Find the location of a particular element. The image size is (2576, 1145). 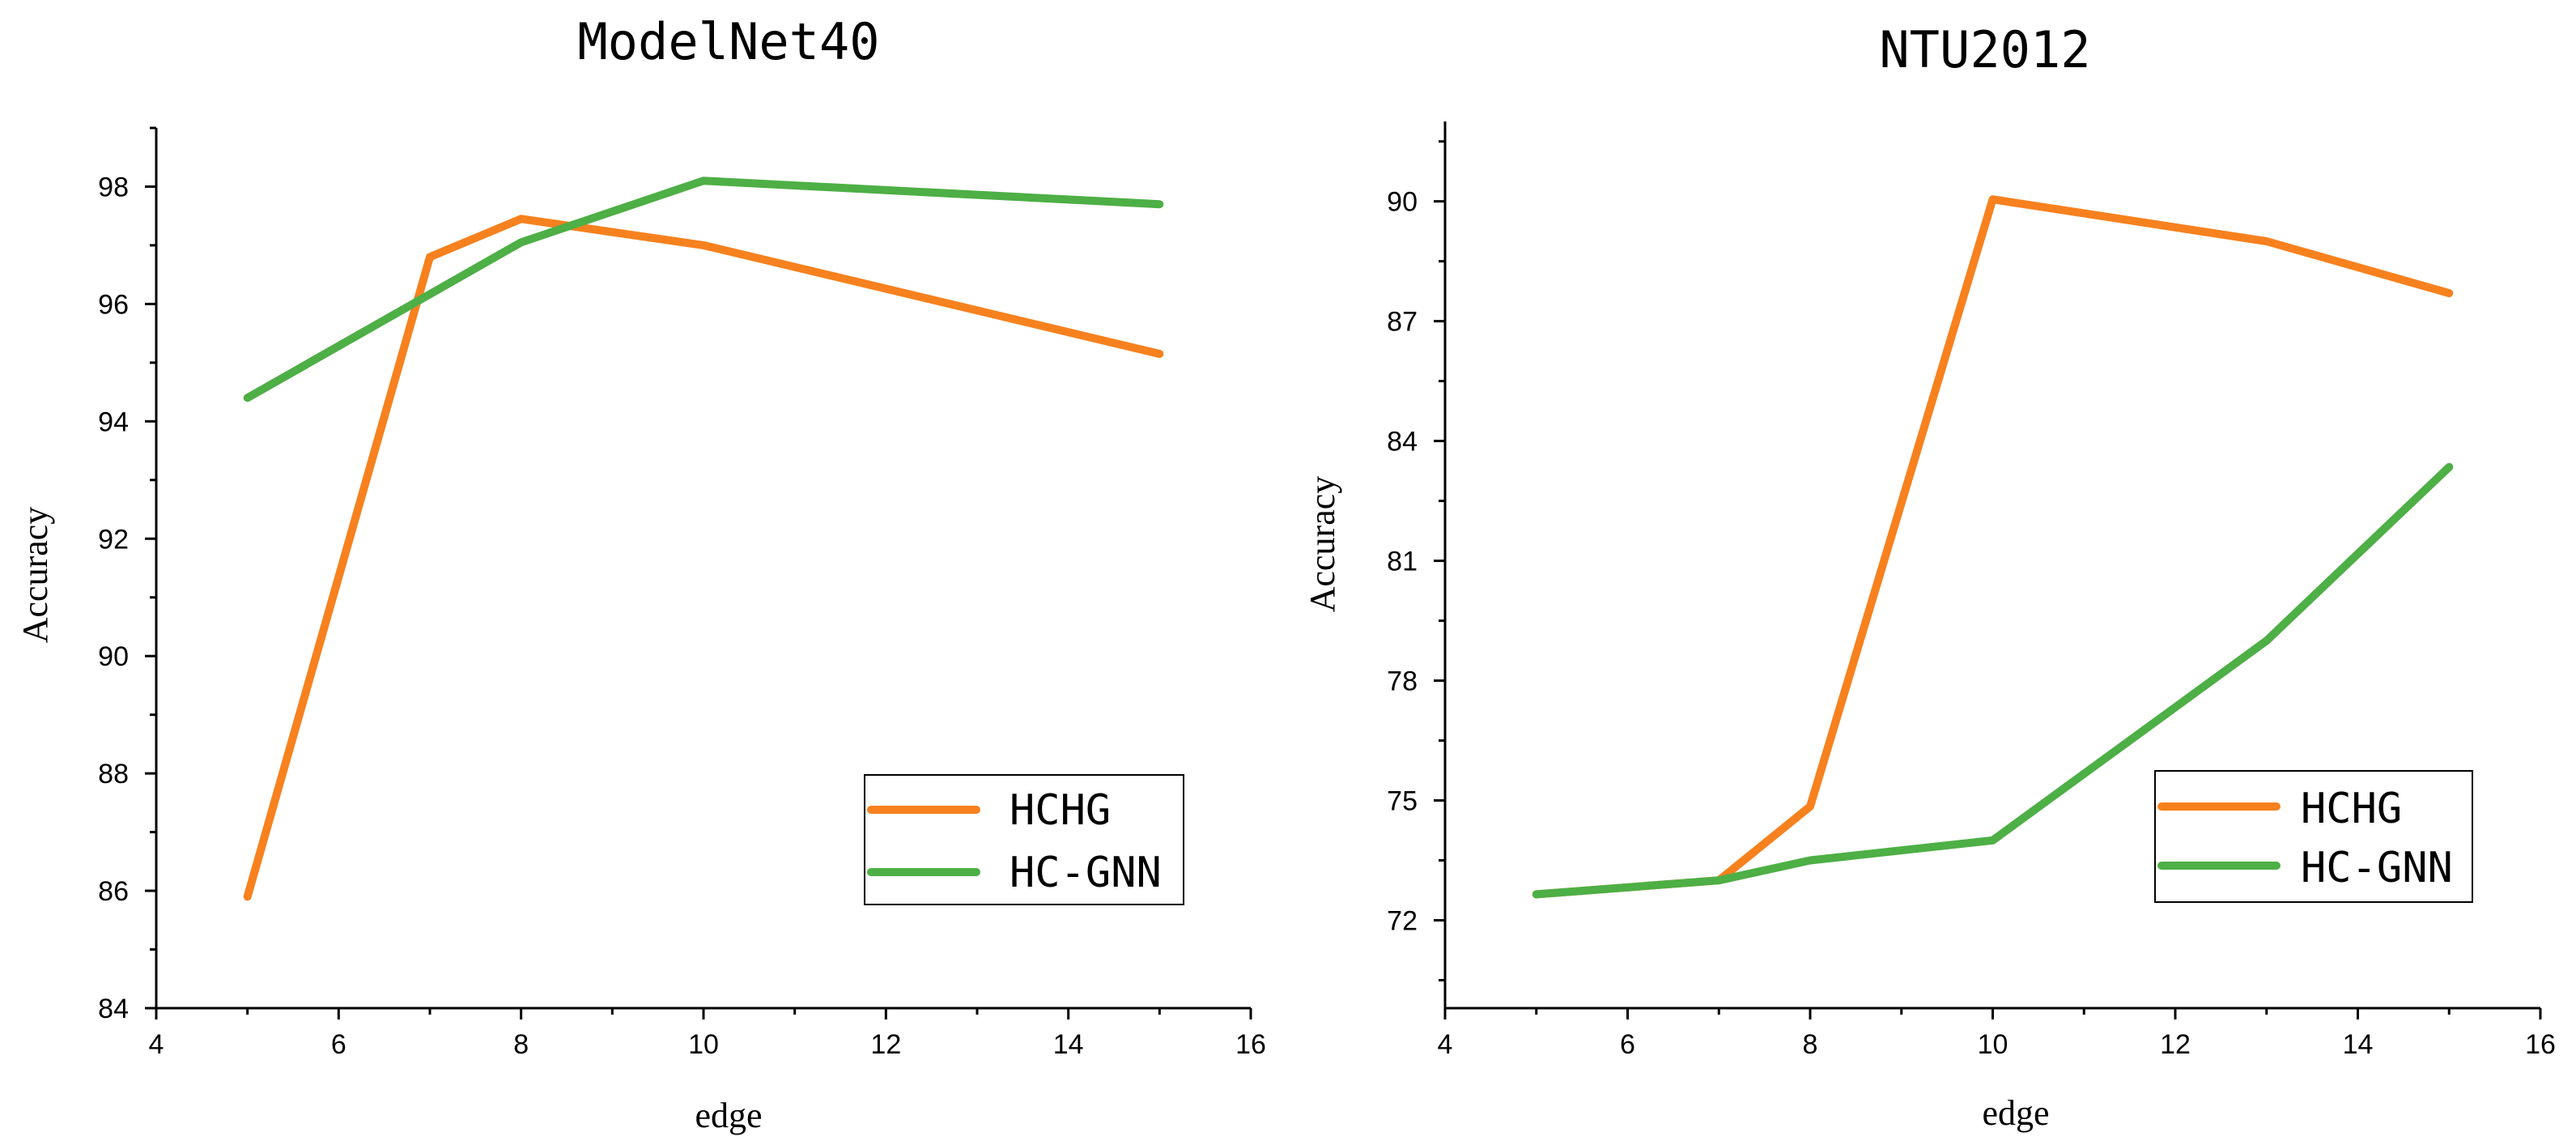

y-tick-label: 75 is located at coordinates (1402, 802).